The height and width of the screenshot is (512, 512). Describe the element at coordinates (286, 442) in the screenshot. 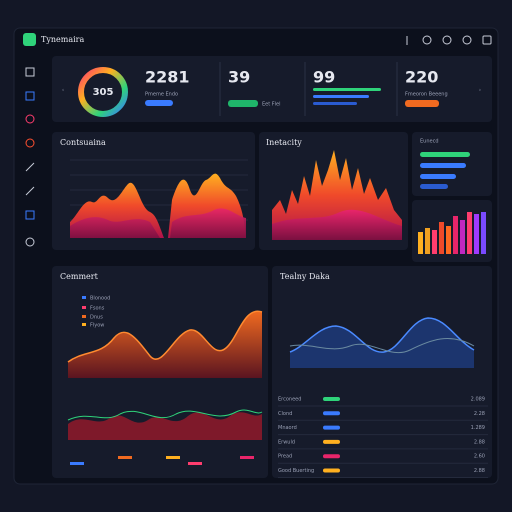

I see `row-label: Erwuld` at that location.